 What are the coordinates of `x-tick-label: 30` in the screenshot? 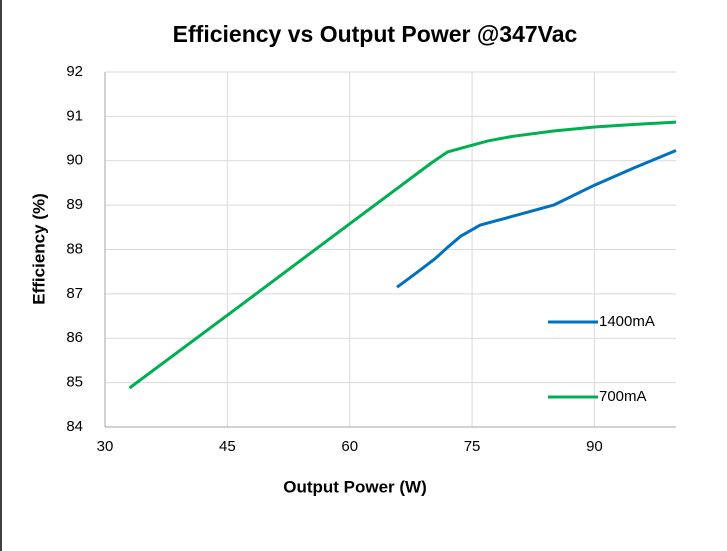 It's located at (105, 446).